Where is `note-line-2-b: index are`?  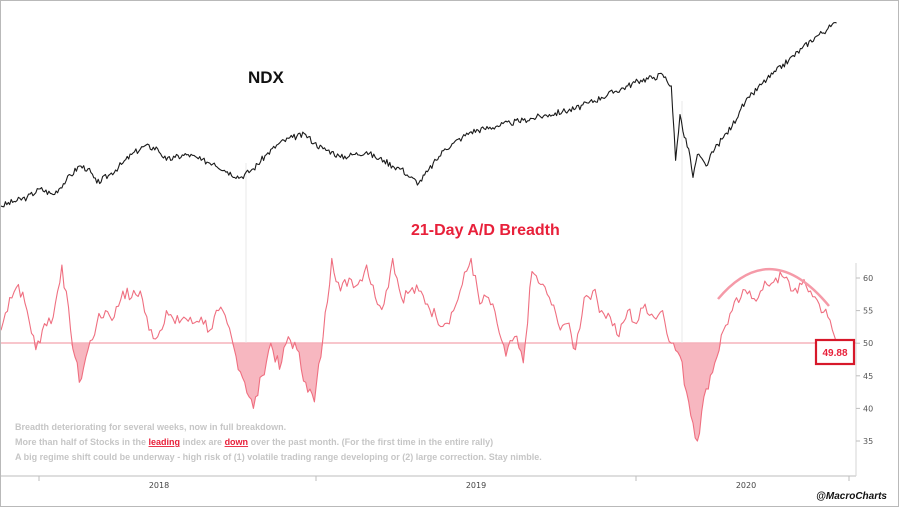
note-line-2-b: index are is located at coordinates (202, 442).